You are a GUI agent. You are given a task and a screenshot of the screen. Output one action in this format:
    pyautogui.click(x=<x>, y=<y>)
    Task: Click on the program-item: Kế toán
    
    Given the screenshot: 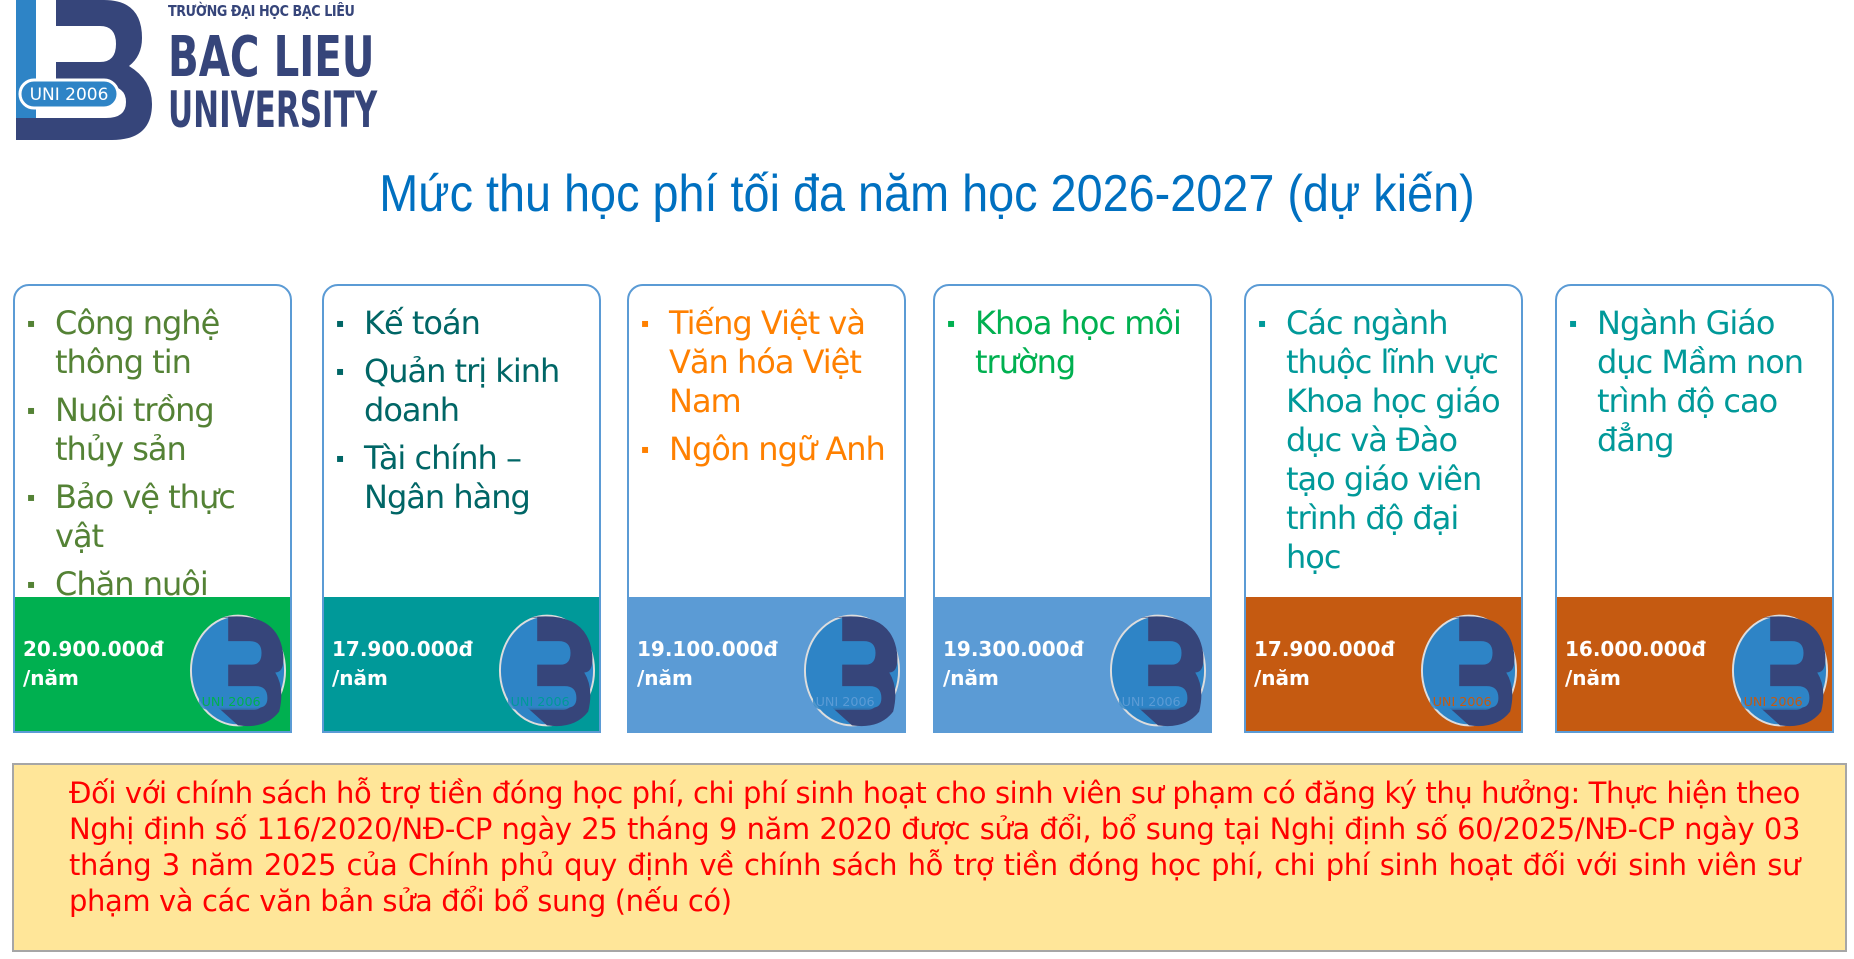 What is the action you would take?
    pyautogui.click(x=462, y=323)
    